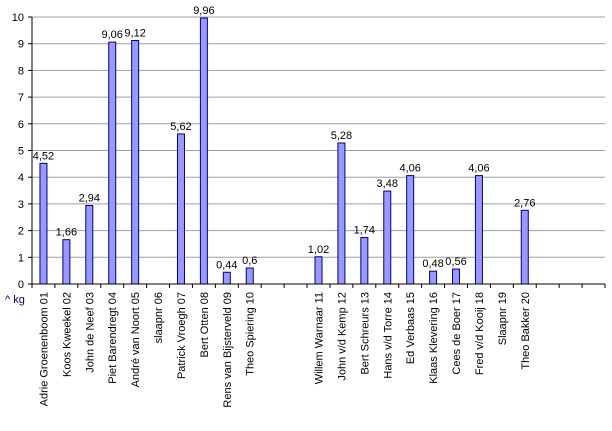 Image resolution: width=612 pixels, height=431 pixels. What do you see at coordinates (67, 334) in the screenshot?
I see `category-label: Koos Kweekel 02` at bounding box center [67, 334].